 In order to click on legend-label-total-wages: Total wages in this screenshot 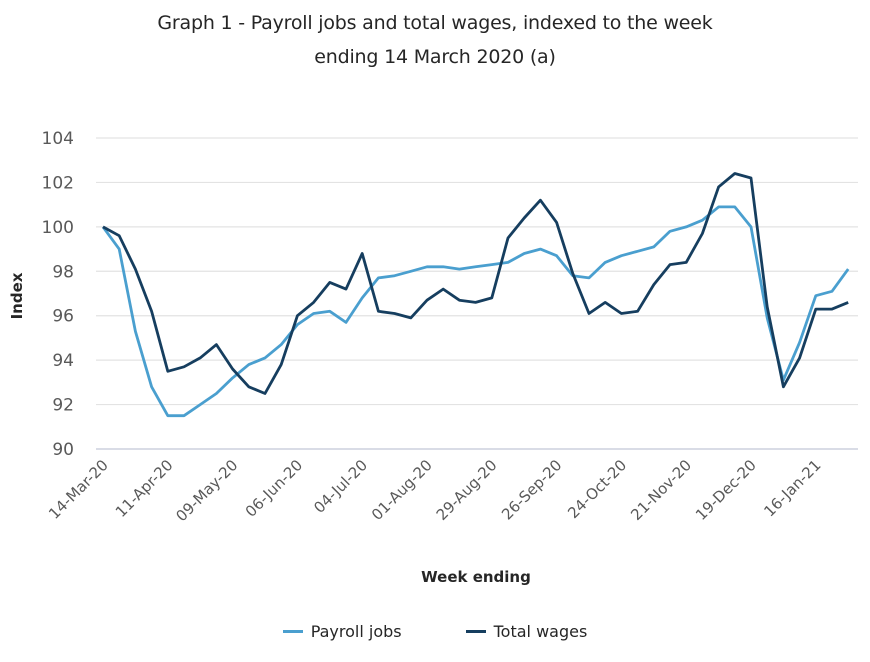, I will do `click(540, 631)`.